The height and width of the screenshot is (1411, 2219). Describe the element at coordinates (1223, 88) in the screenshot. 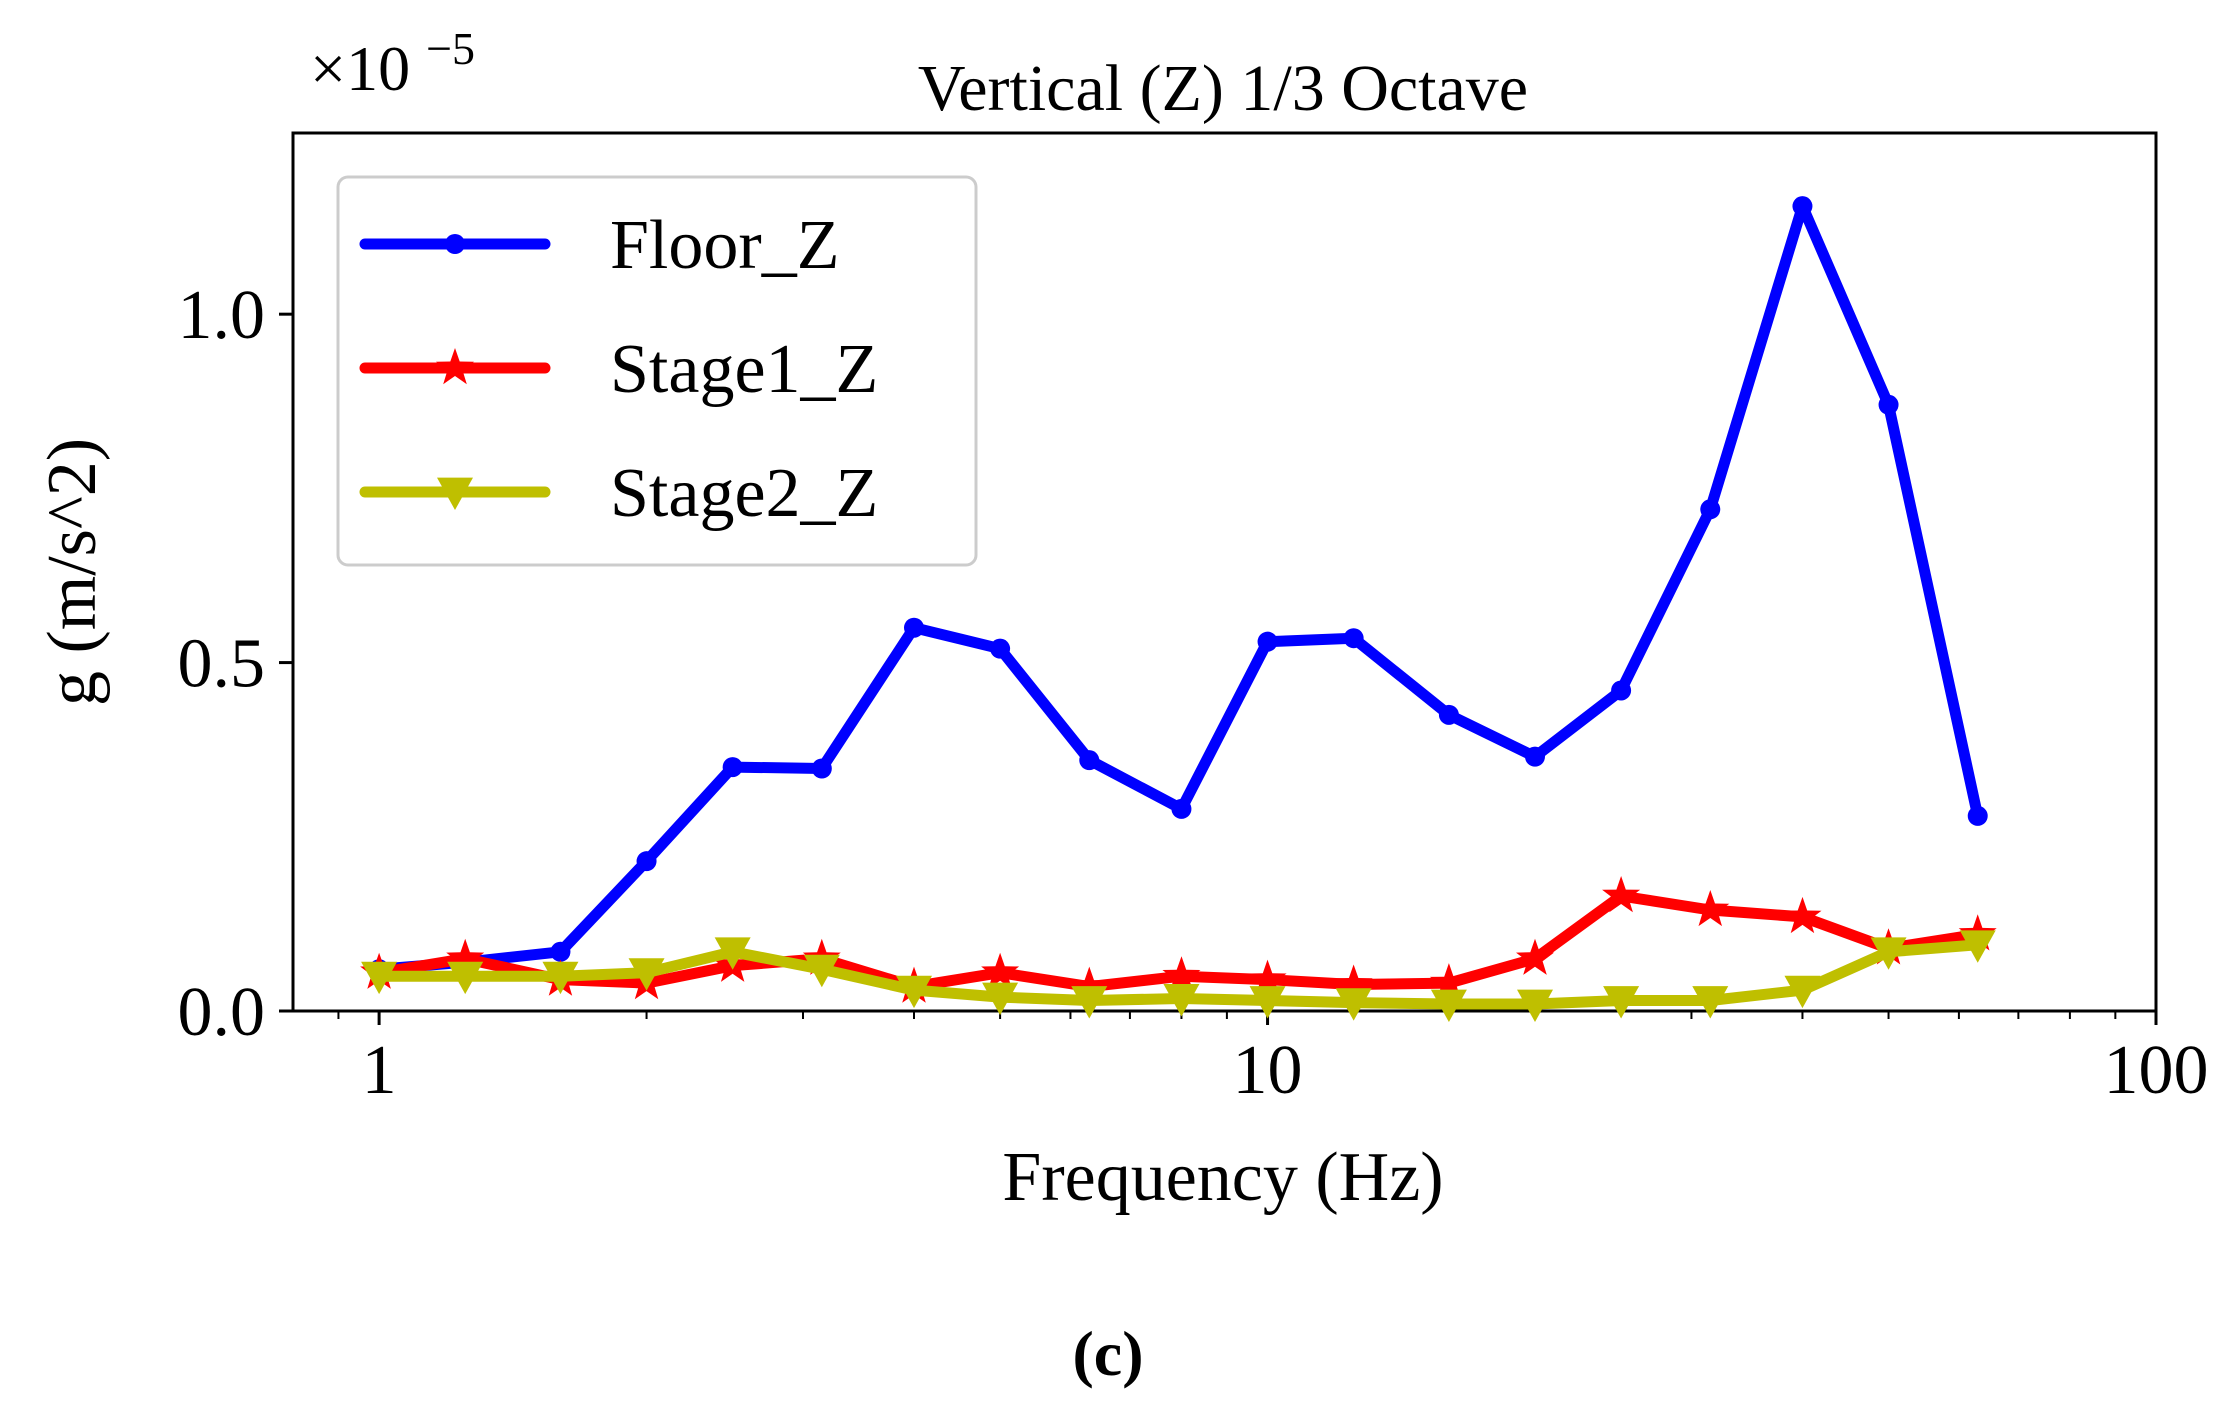

I see `chart-title: Vertical (Z) 1/3 Octave` at that location.